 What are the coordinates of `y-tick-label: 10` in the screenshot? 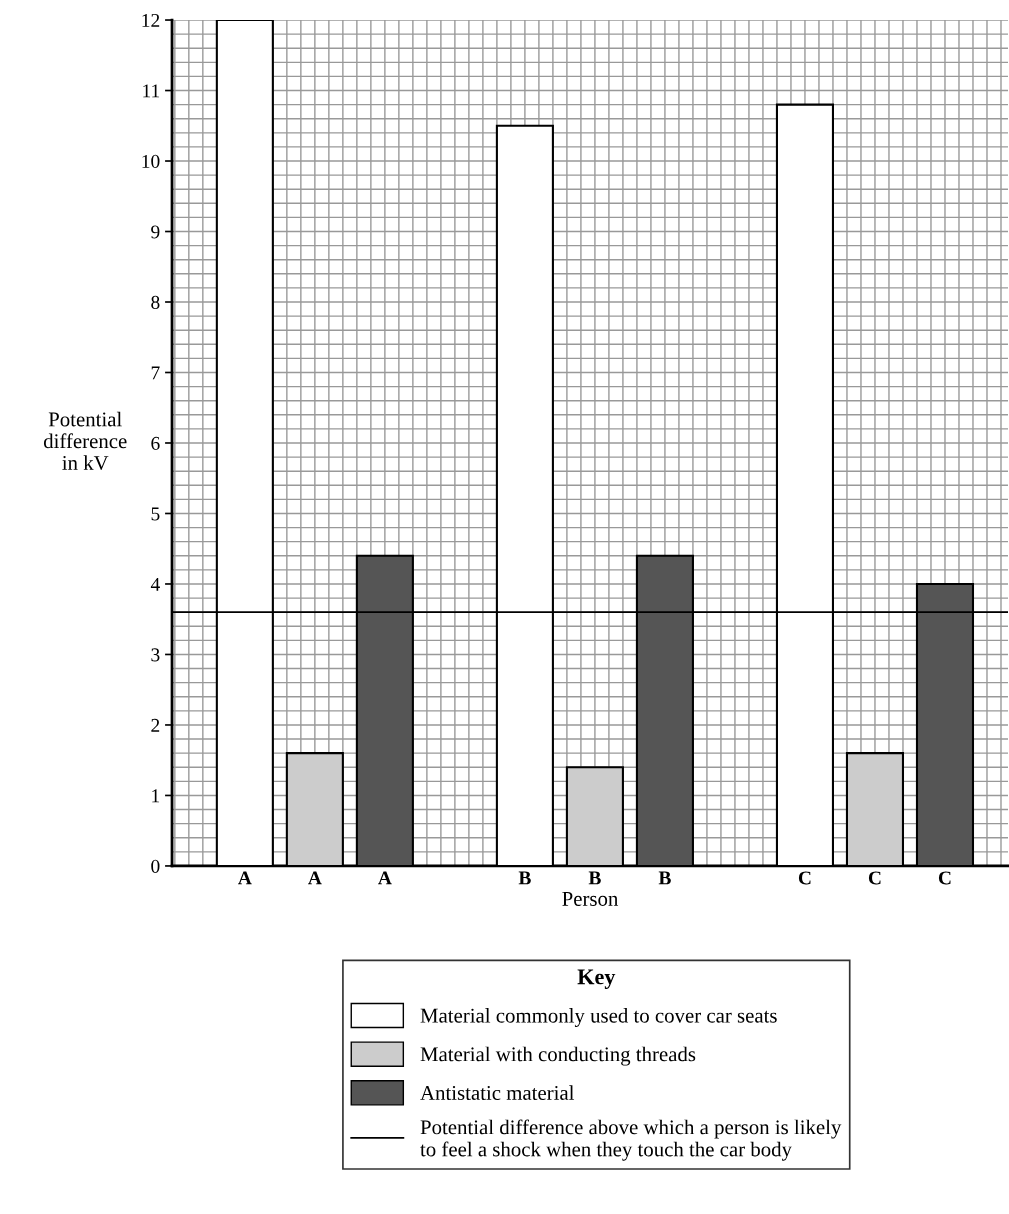 It's located at (151, 161).